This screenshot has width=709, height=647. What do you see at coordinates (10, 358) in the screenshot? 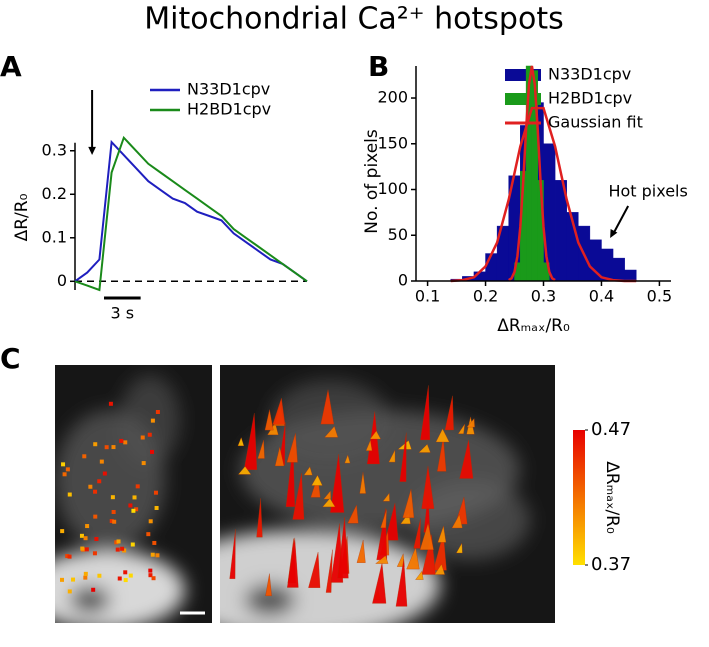
I see `panel-letter: C` at bounding box center [10, 358].